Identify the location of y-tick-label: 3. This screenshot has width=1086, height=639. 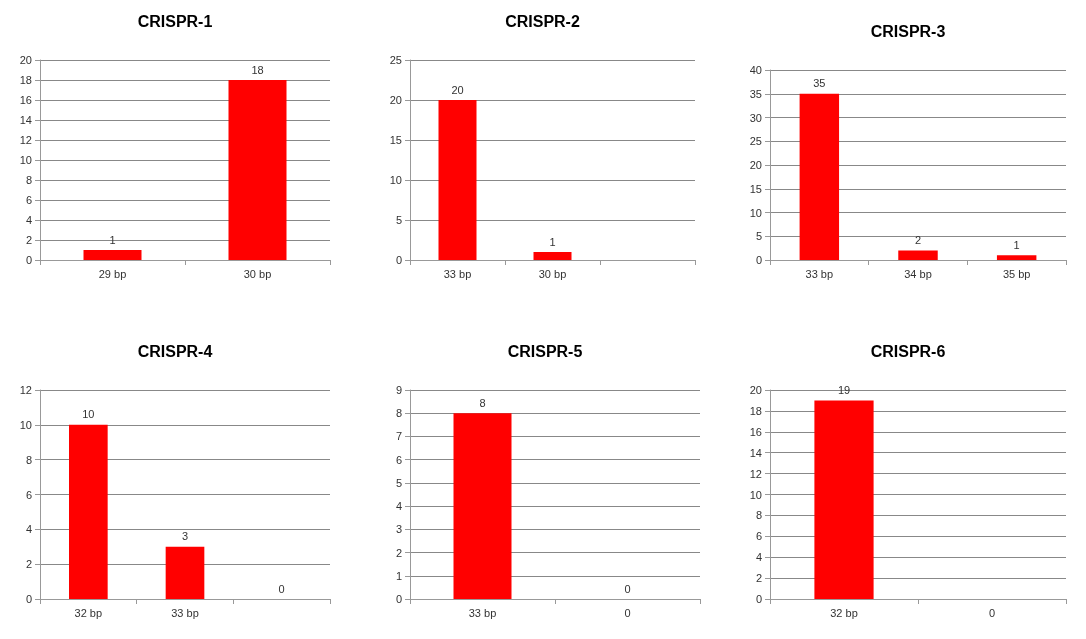
(398, 529).